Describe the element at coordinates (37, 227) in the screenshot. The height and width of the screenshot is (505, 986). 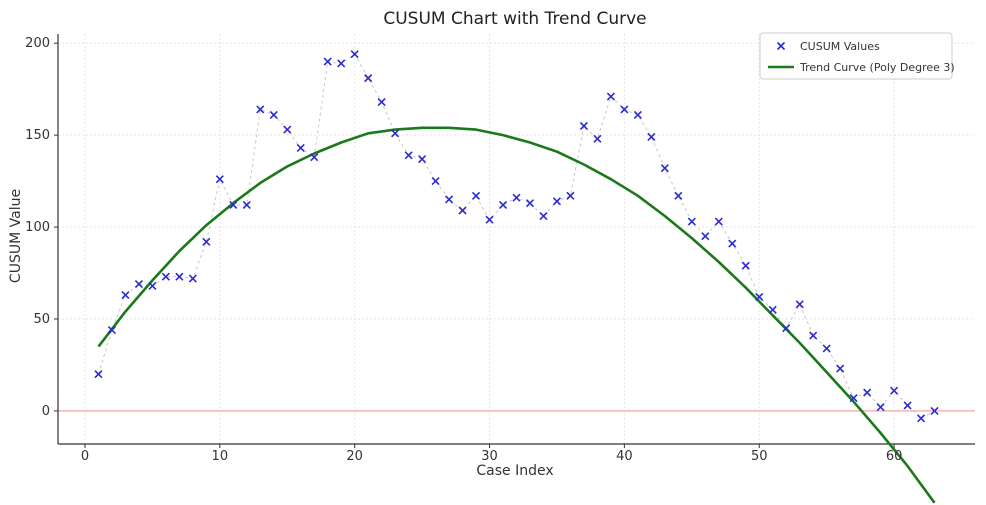
I see `y-tick-label: 100` at that location.